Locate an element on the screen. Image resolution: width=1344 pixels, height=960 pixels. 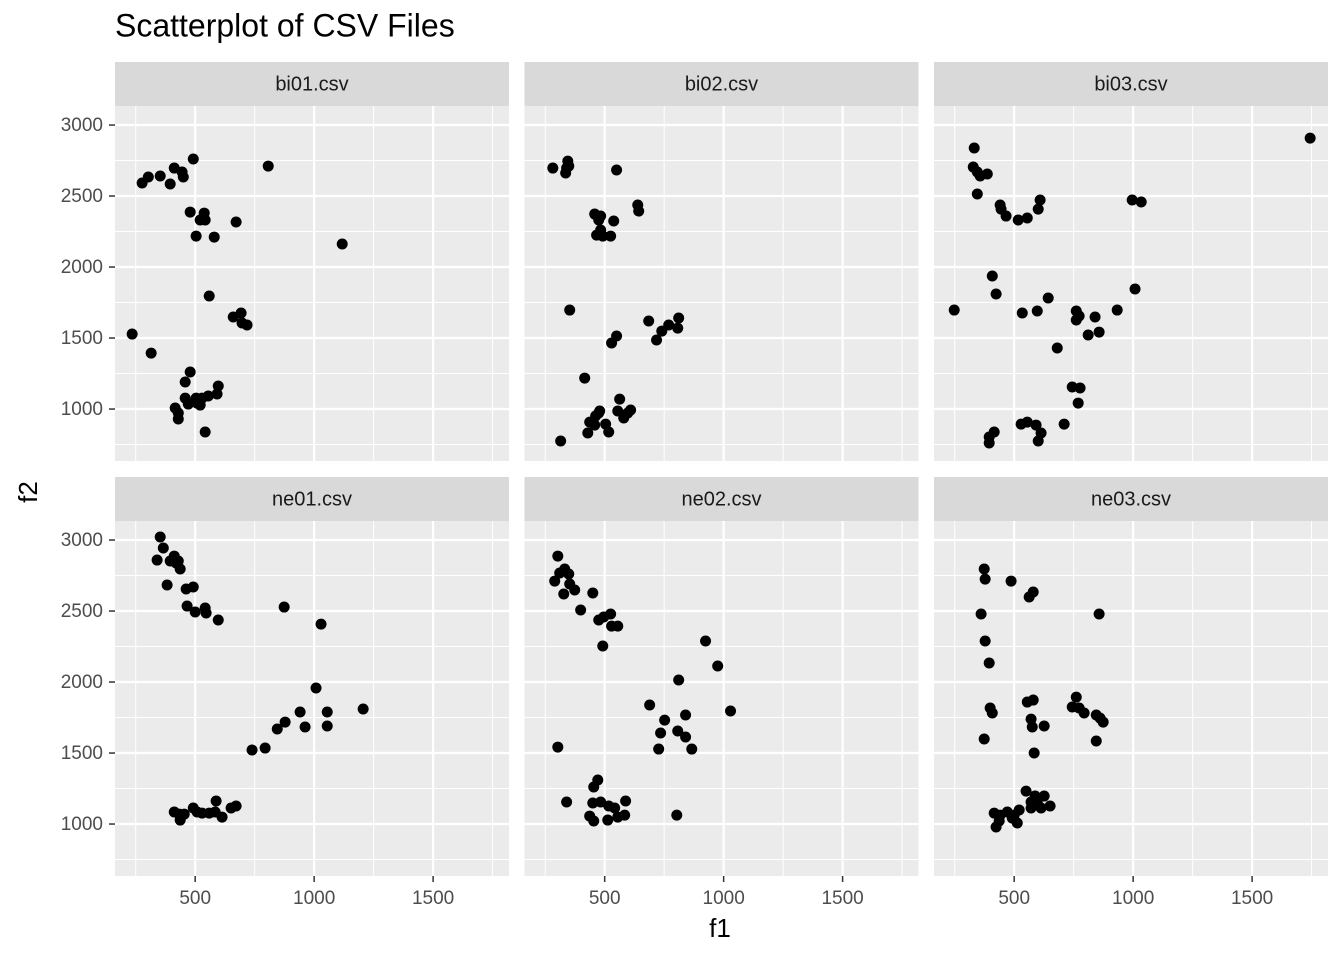
facet-title: bi02.csv is located at coordinates (721, 84).